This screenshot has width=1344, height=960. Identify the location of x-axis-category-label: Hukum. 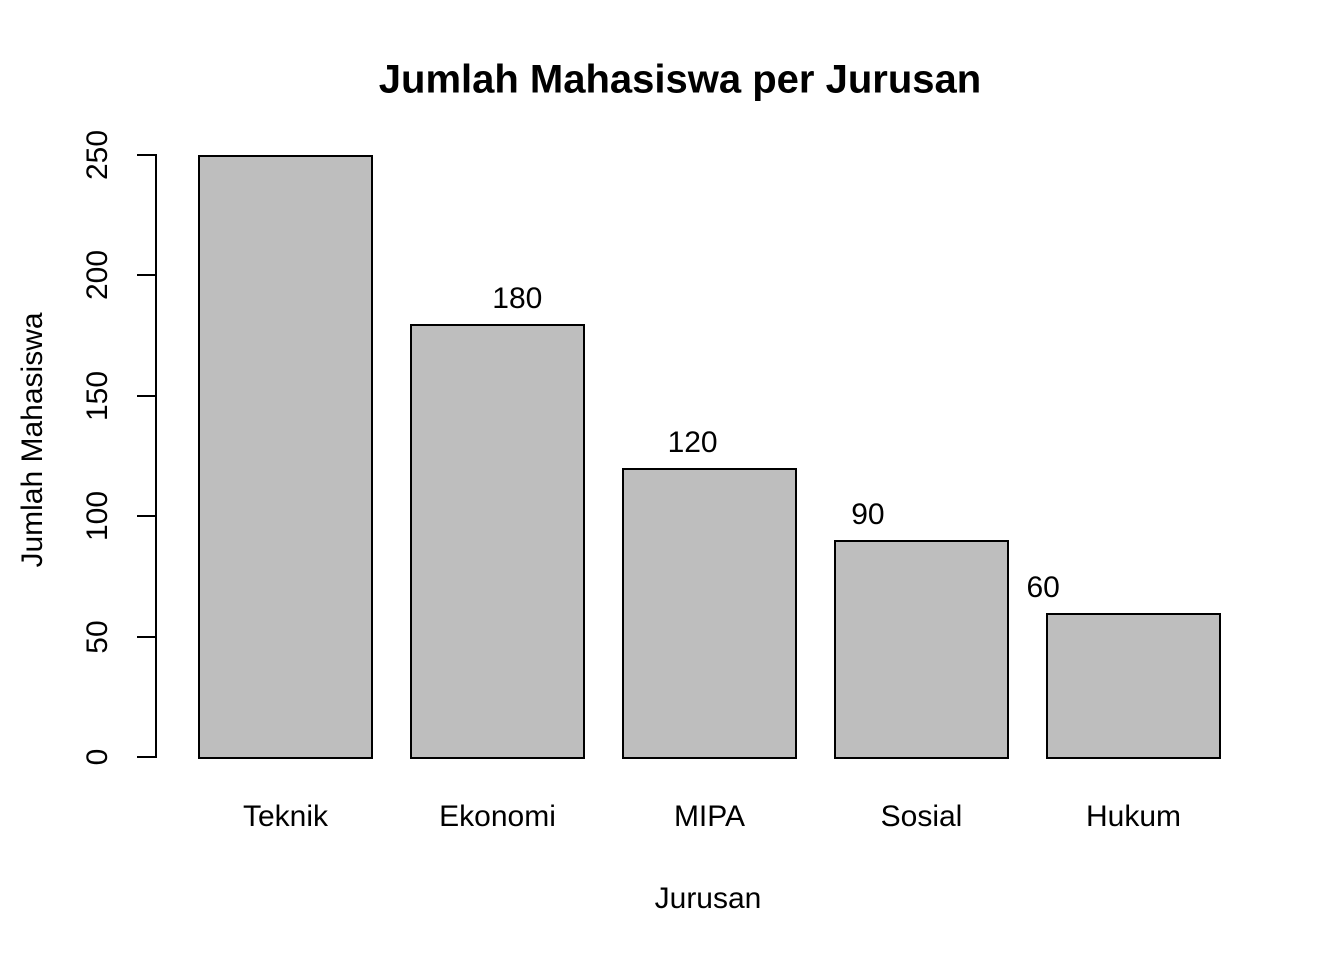
(1133, 816).